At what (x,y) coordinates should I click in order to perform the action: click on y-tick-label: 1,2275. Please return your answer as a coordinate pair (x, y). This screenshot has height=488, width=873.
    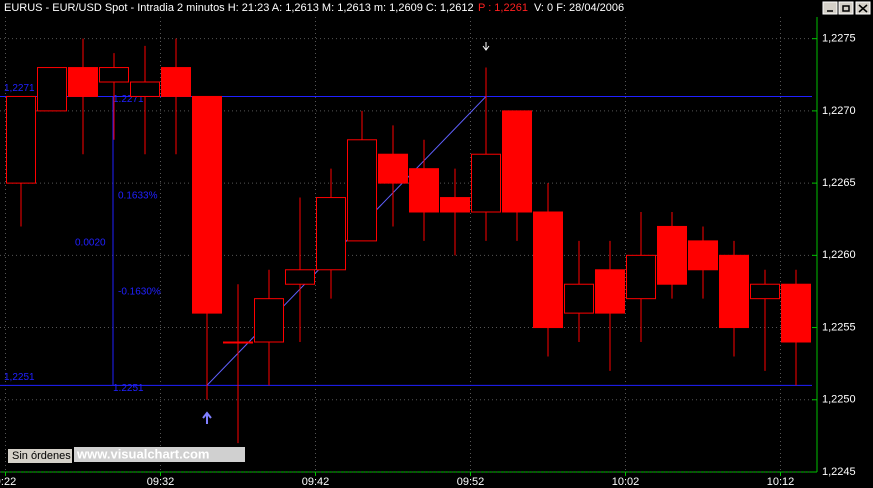
    Looking at the image, I should click on (839, 39).